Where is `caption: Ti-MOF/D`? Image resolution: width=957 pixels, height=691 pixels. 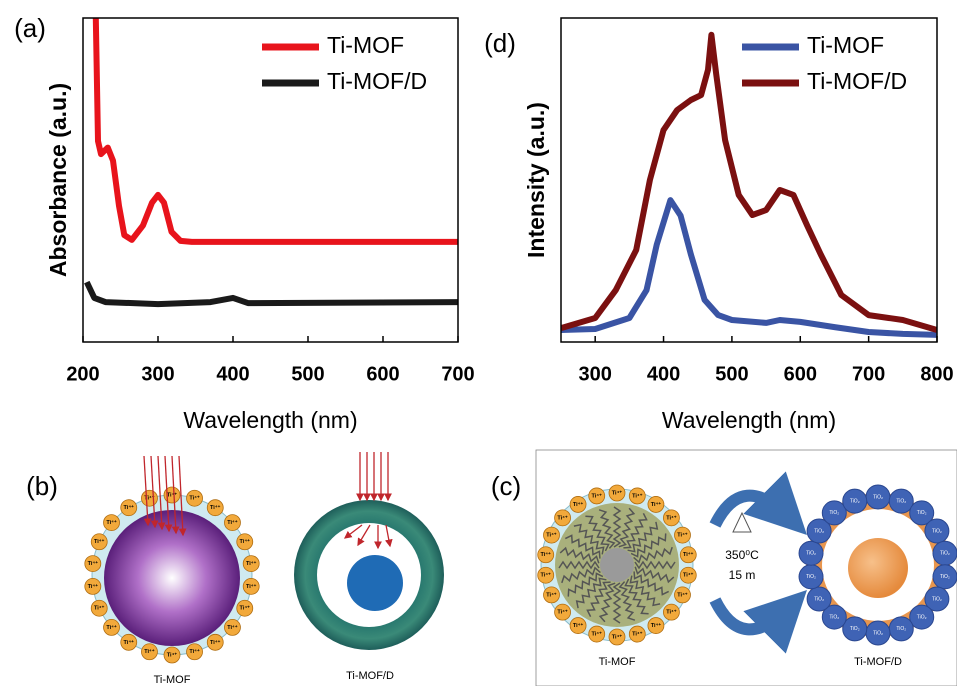
caption: Ti-MOF/D is located at coordinates (878, 662).